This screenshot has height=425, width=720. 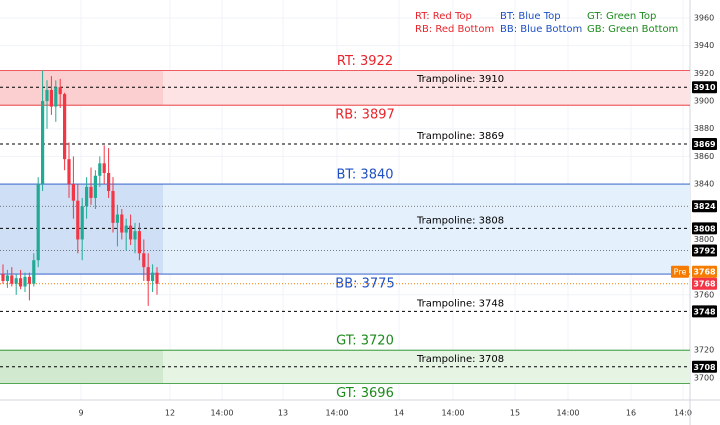 I want to click on zone-top-label: RT: 3922, so click(x=365, y=61).